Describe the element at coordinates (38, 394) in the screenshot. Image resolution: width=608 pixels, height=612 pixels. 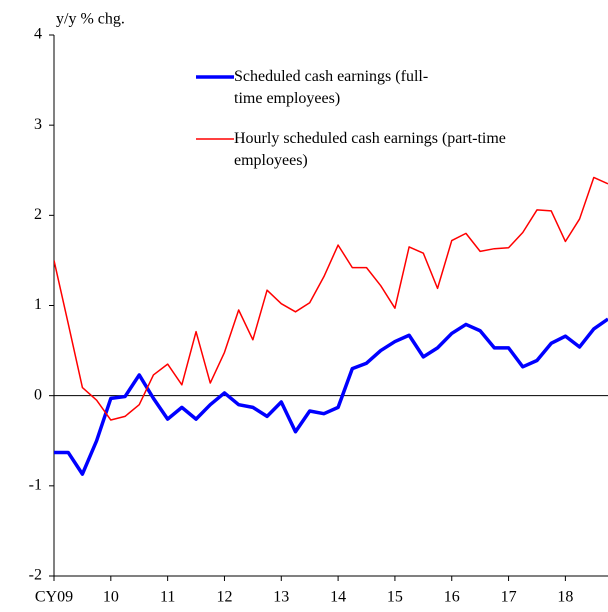
I see `y-tick-label: 0` at that location.